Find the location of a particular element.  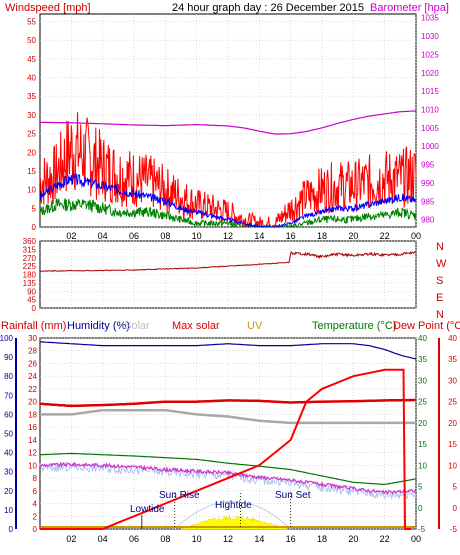

wind-y-tick: 5 is located at coordinates (34, 208).